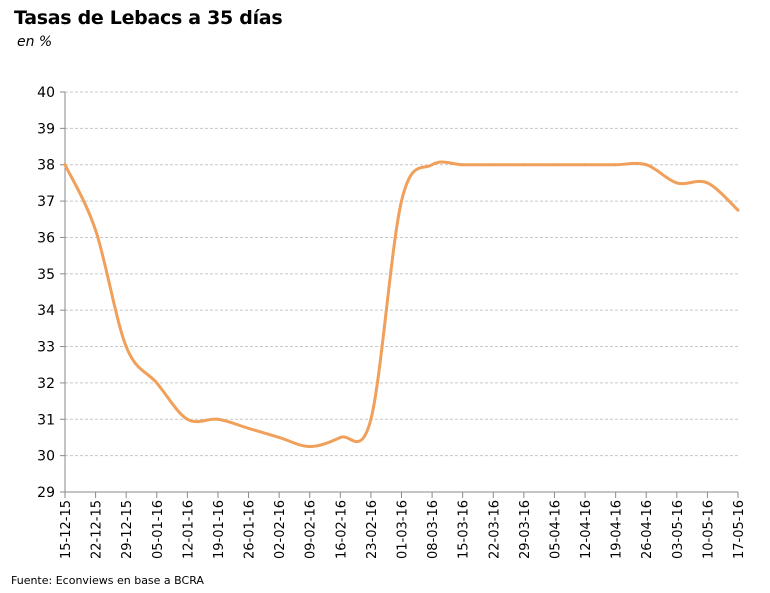 The height and width of the screenshot is (593, 770). I want to click on y-tick-label: 35, so click(46, 275).